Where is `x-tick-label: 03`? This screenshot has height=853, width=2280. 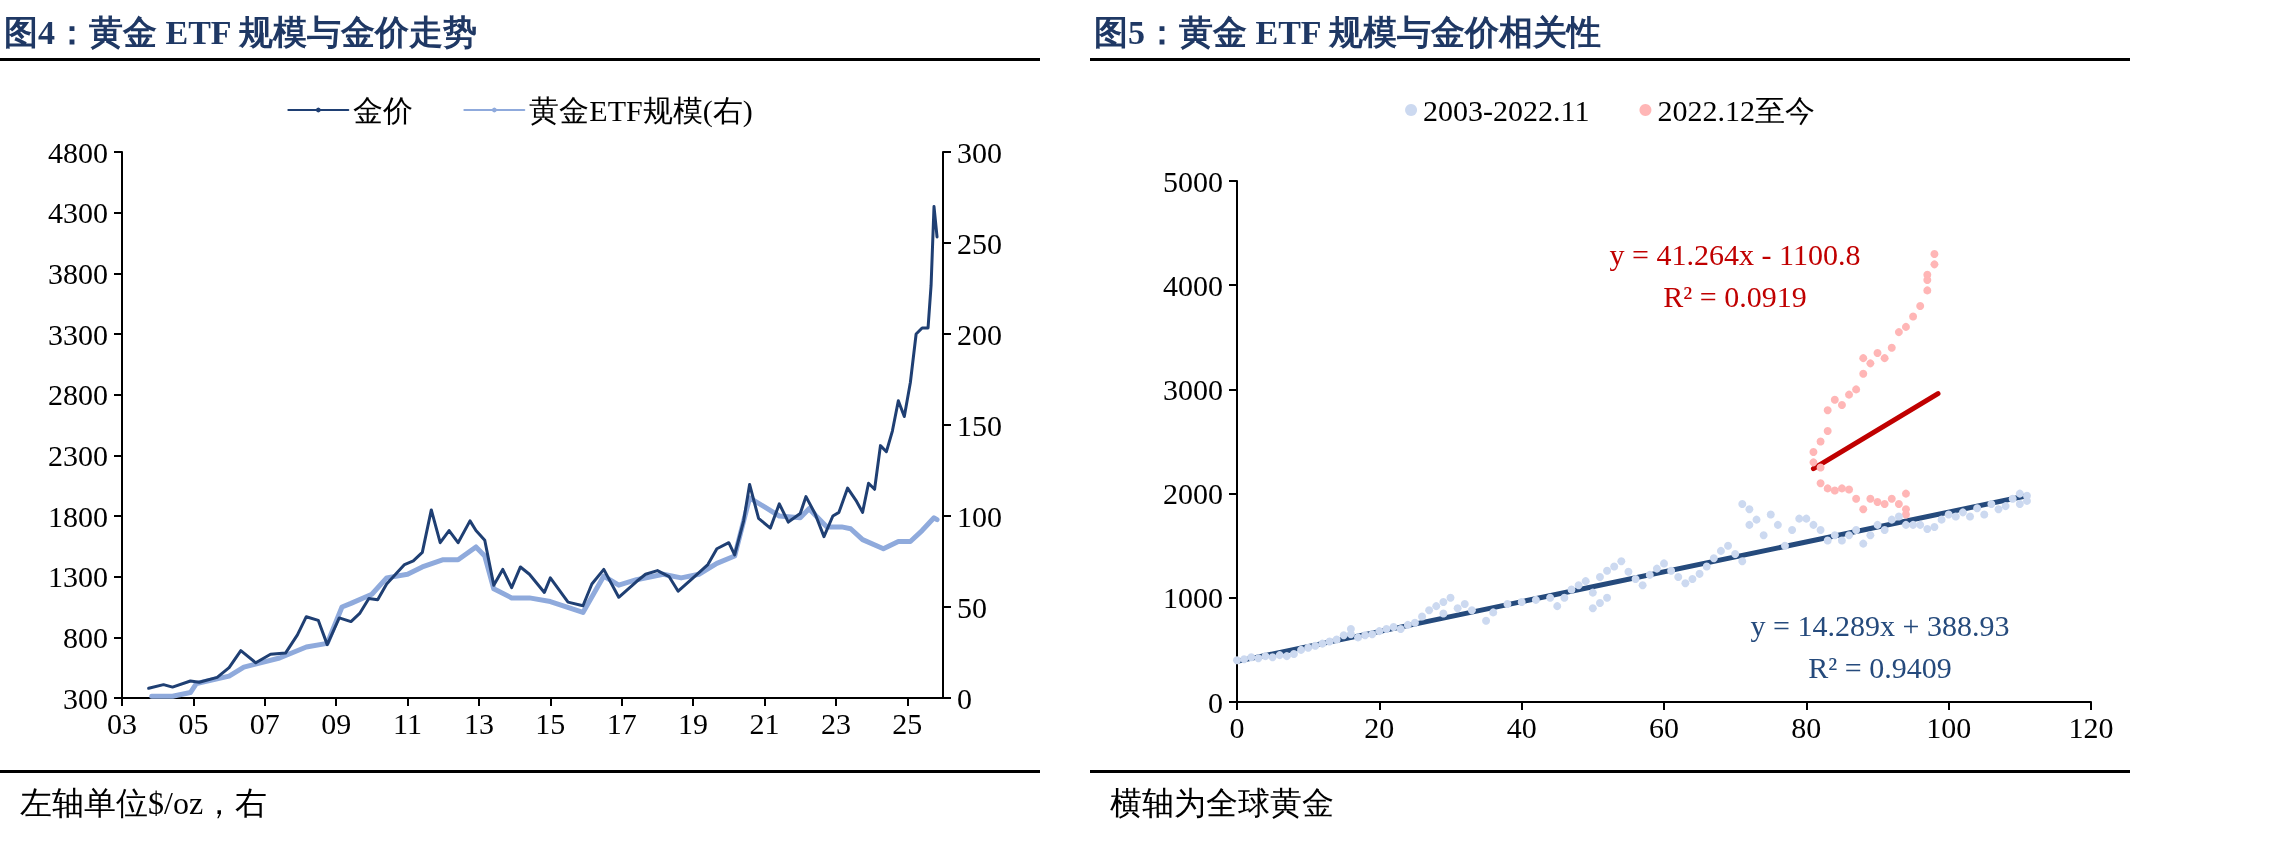 x-tick-label: 03 is located at coordinates (122, 723).